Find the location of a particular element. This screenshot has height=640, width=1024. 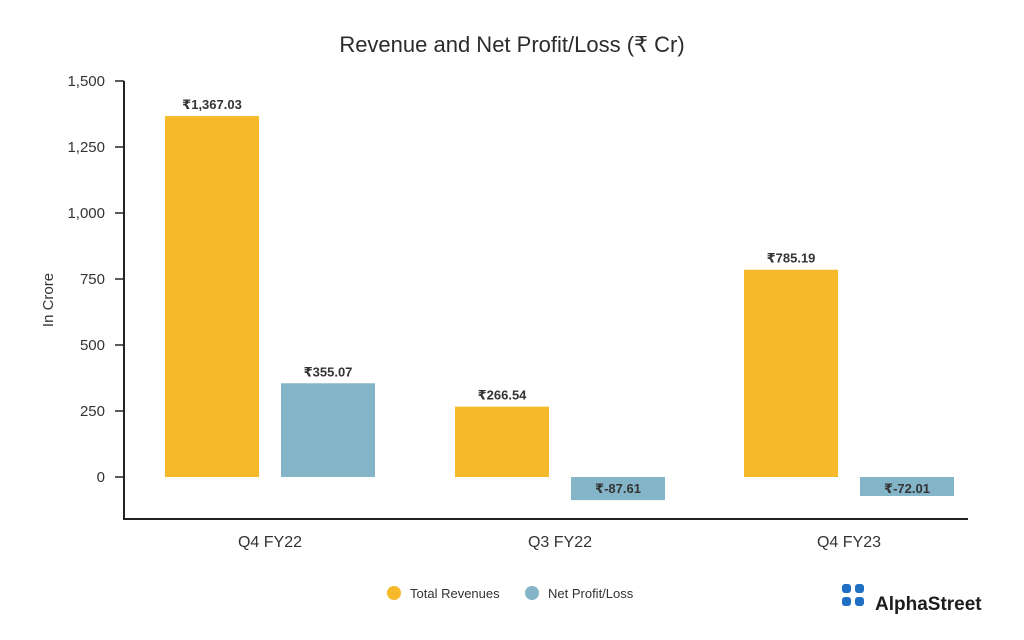

legend: Total Revenues Net Profit/Loss is located at coordinates (510, 593).